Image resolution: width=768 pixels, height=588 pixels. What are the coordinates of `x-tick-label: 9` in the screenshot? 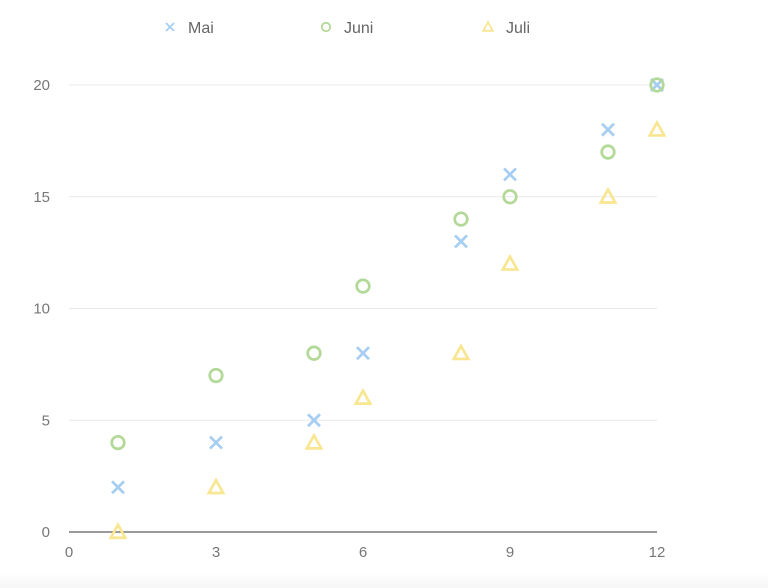 It's located at (510, 552).